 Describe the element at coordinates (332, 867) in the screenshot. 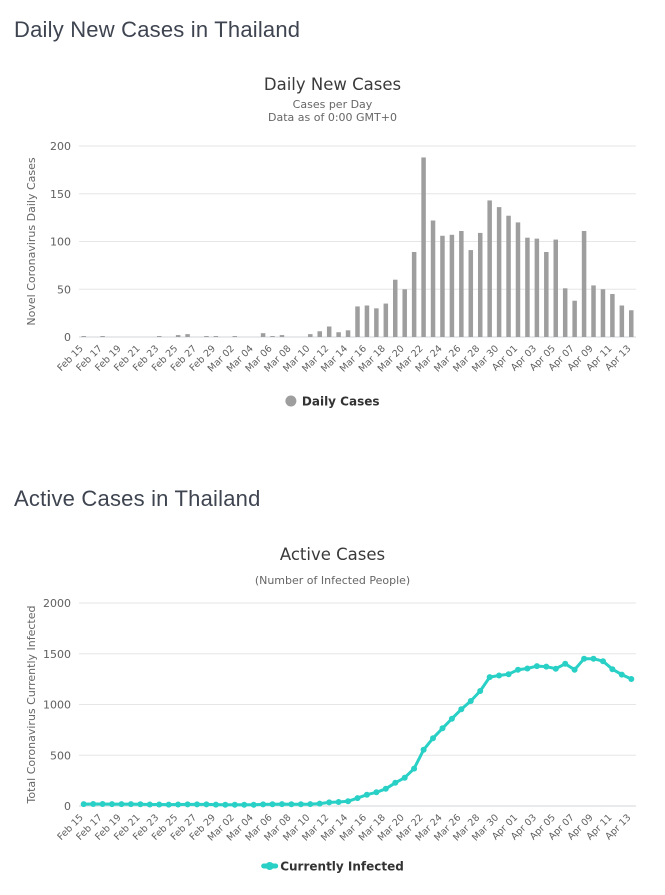

I see `legend-item-active-cases: Currently Infected` at that location.